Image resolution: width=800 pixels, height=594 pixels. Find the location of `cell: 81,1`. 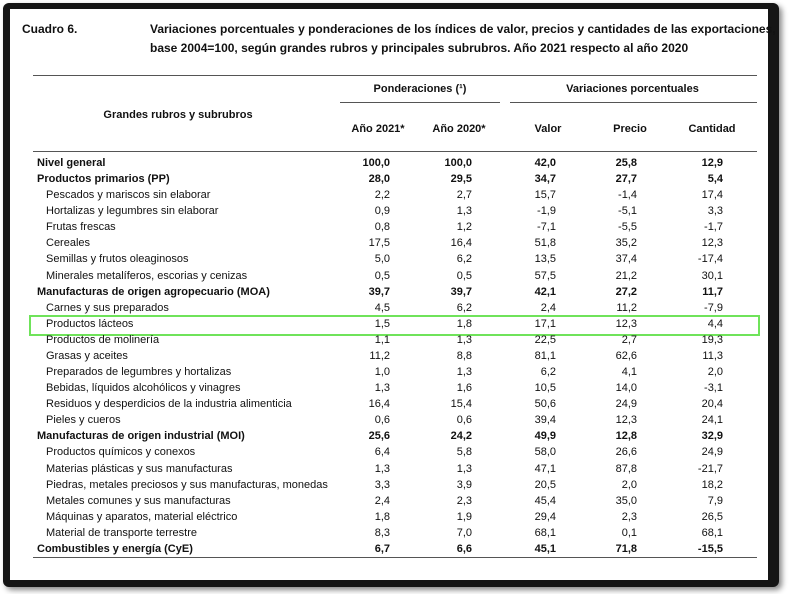

cell: 81,1 is located at coordinates (545, 355).